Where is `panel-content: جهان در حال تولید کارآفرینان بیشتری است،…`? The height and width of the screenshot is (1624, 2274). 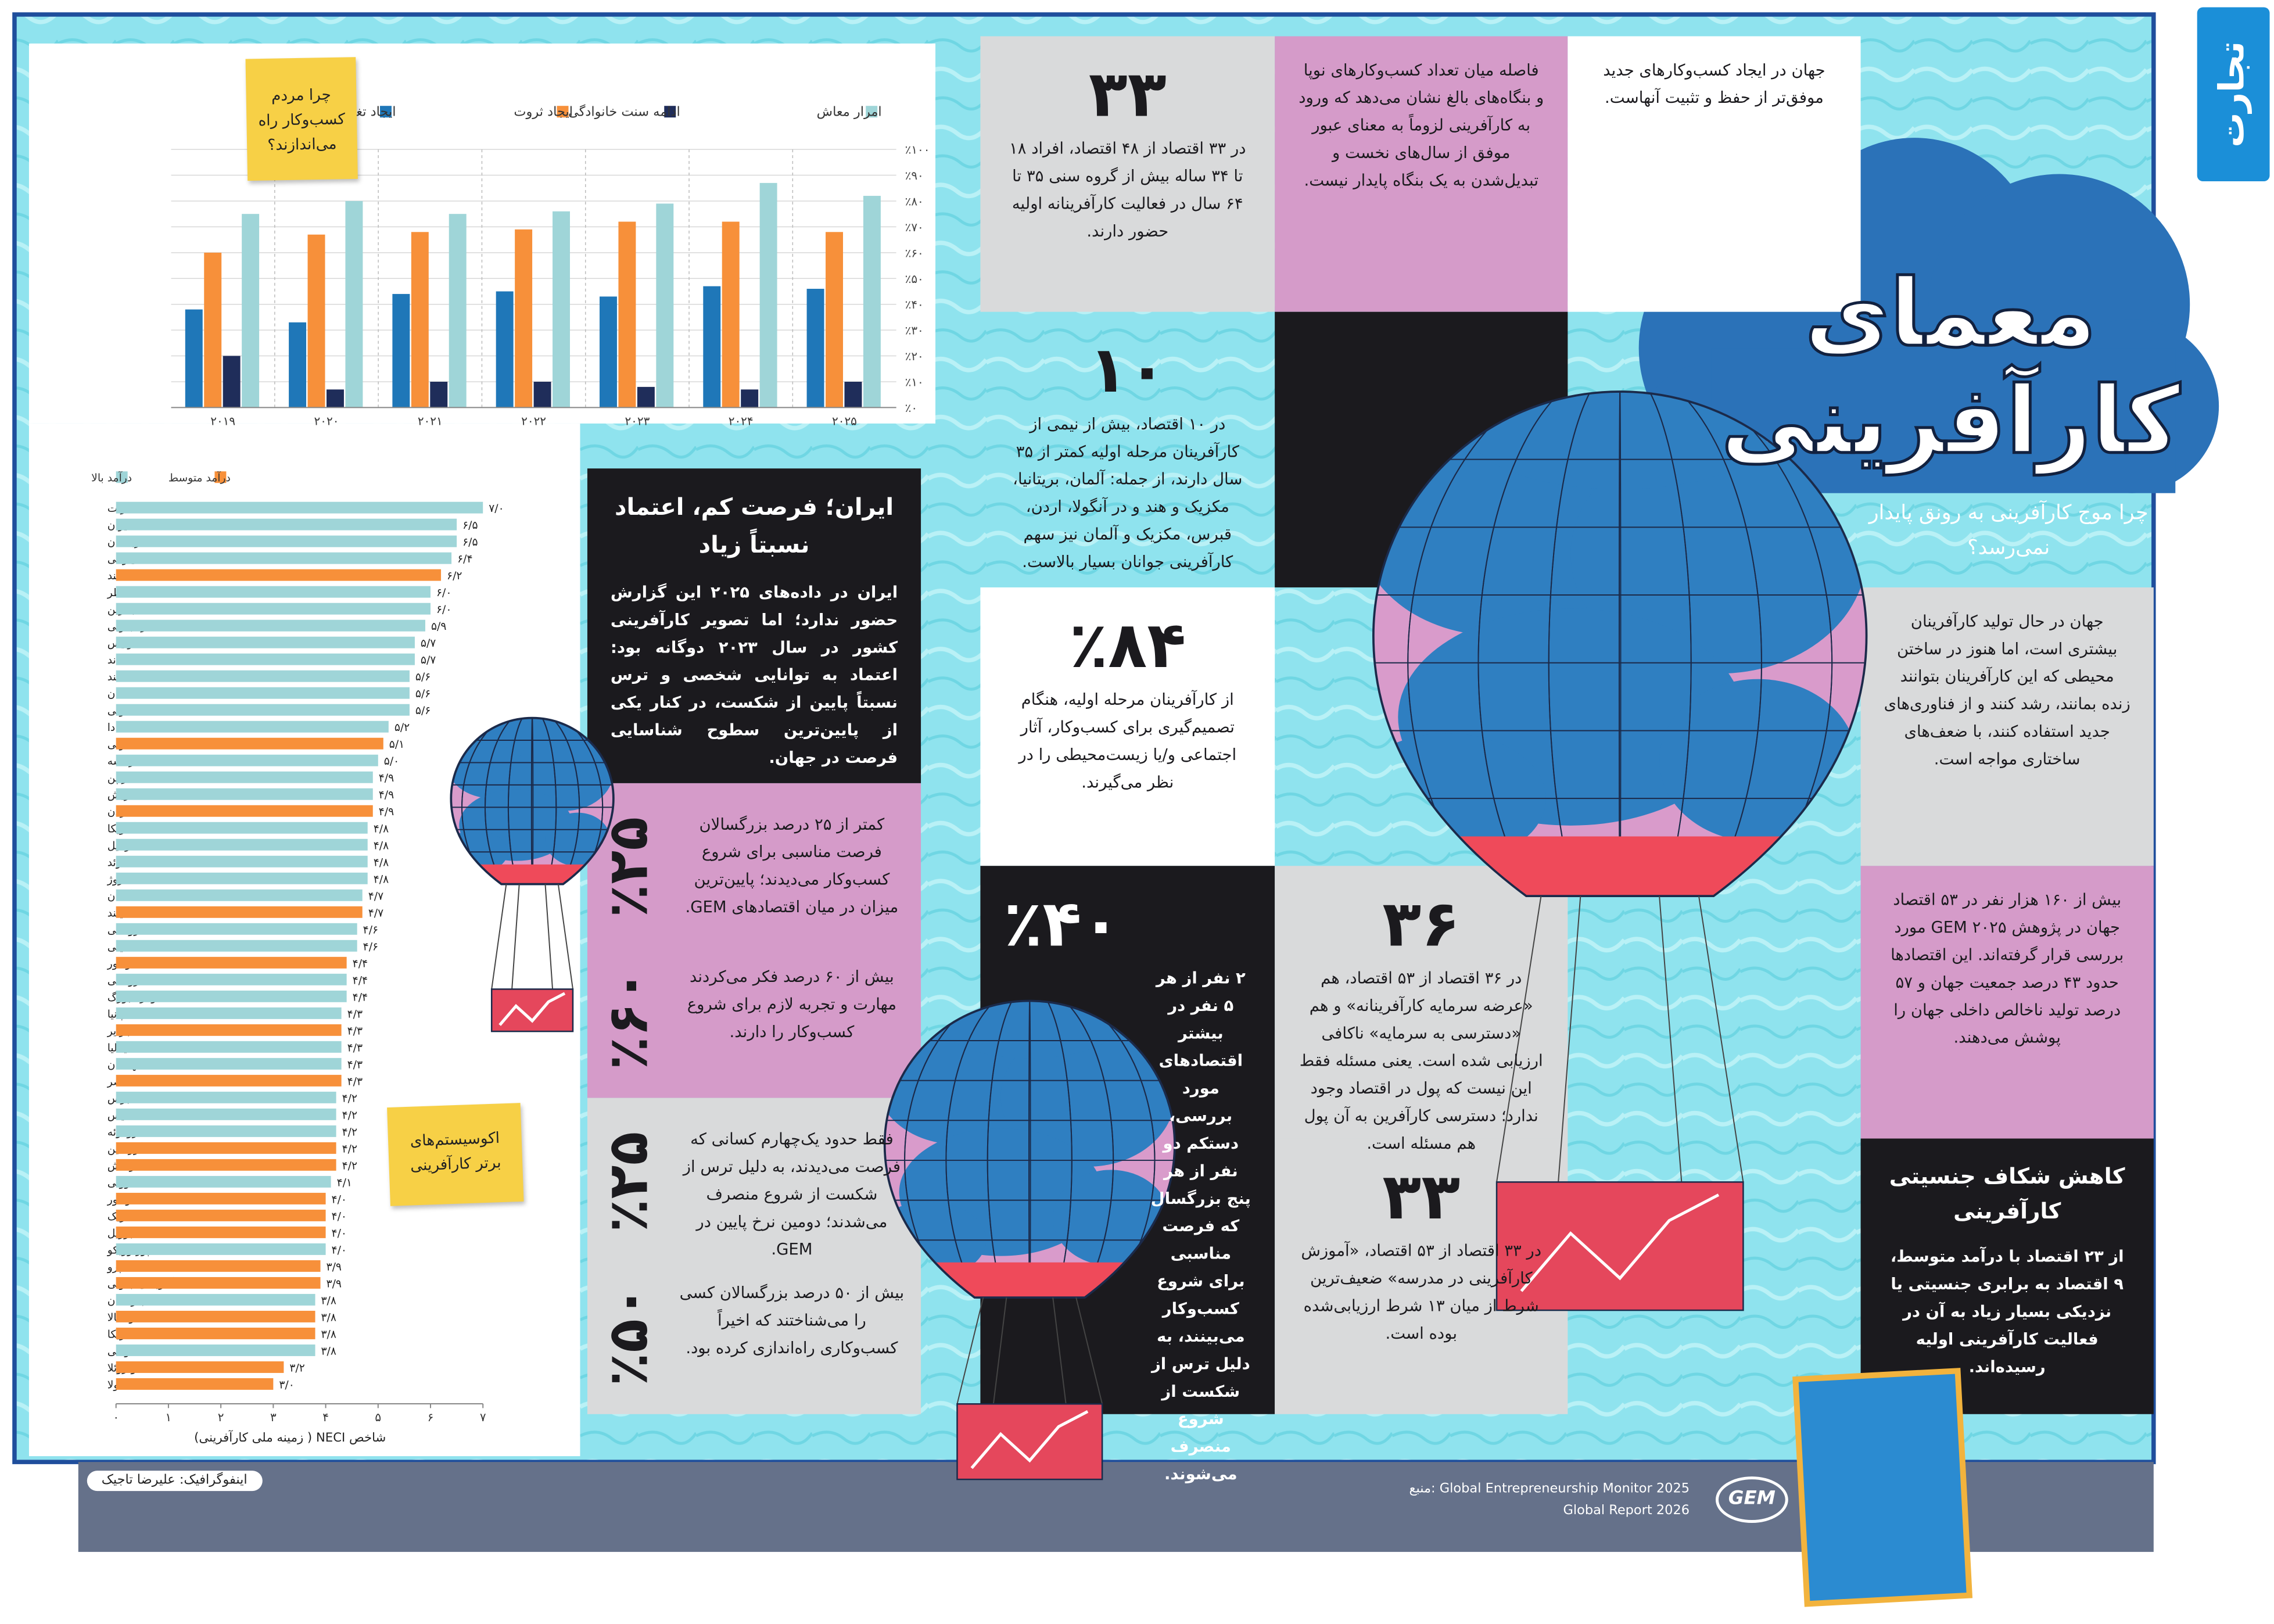 panel-content: جهان در حال تولید کارآفرینان بیشتری است،… is located at coordinates (2007, 691).